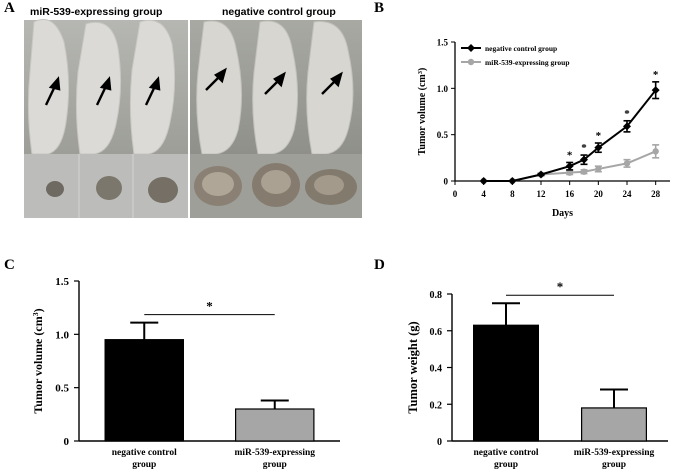  I want to click on b-x-tick-label: 8, so click(512, 194).